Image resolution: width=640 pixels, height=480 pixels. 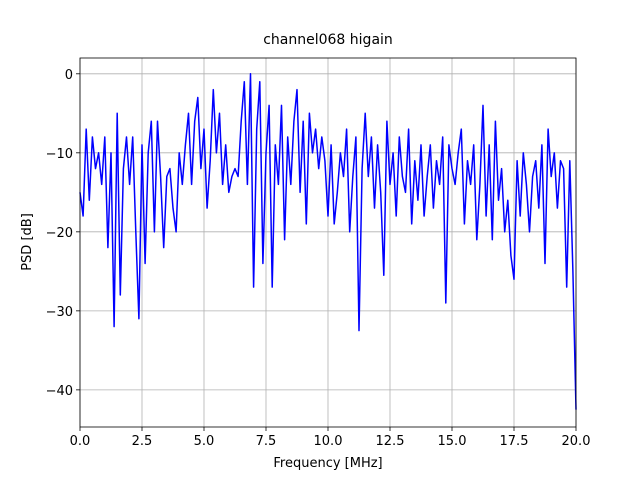 What do you see at coordinates (514, 441) in the screenshot?
I see `x-tick-label: 17.5` at bounding box center [514, 441].